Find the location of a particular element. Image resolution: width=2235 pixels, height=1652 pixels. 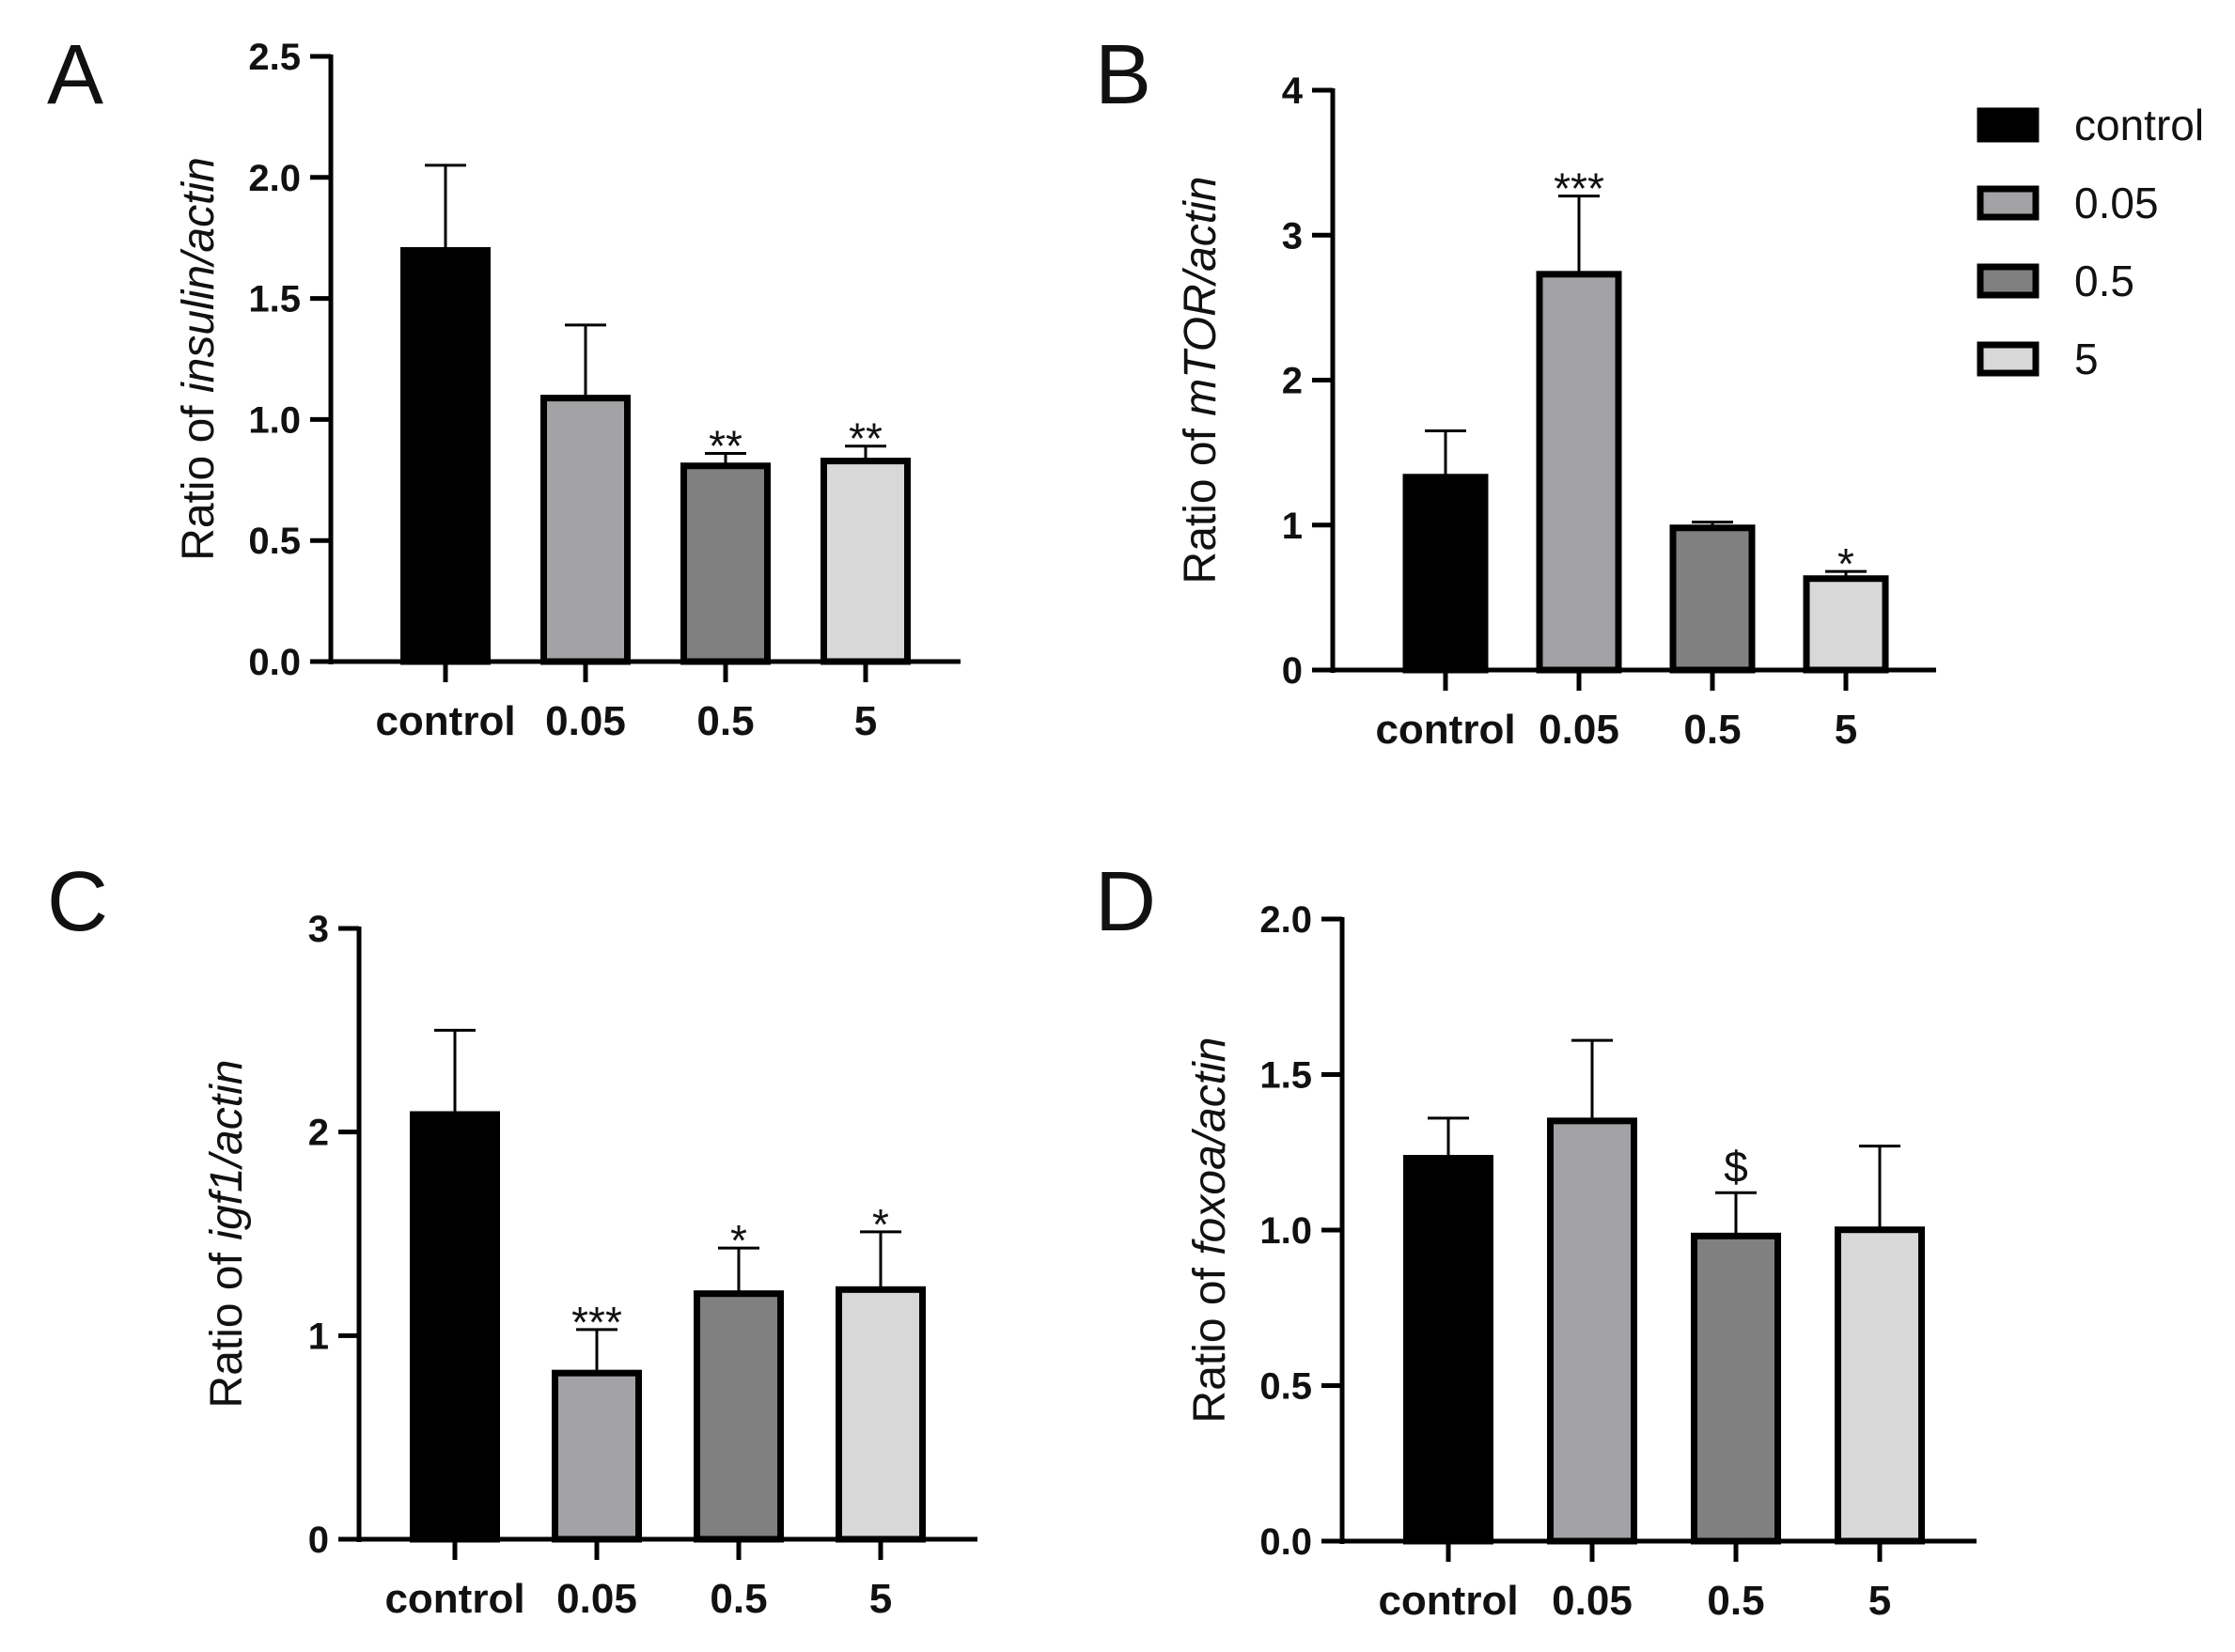

y-axis-title: Ratio of igf1/actin is located at coordinates (227, 1234).